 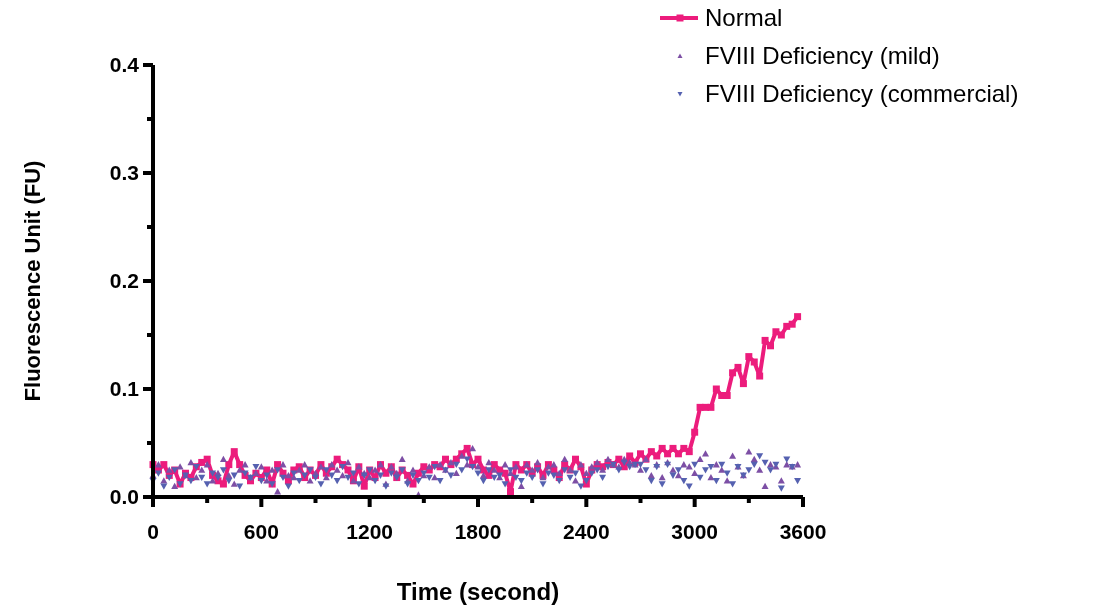 I want to click on x-tick-label: 3000, so click(x=695, y=531).